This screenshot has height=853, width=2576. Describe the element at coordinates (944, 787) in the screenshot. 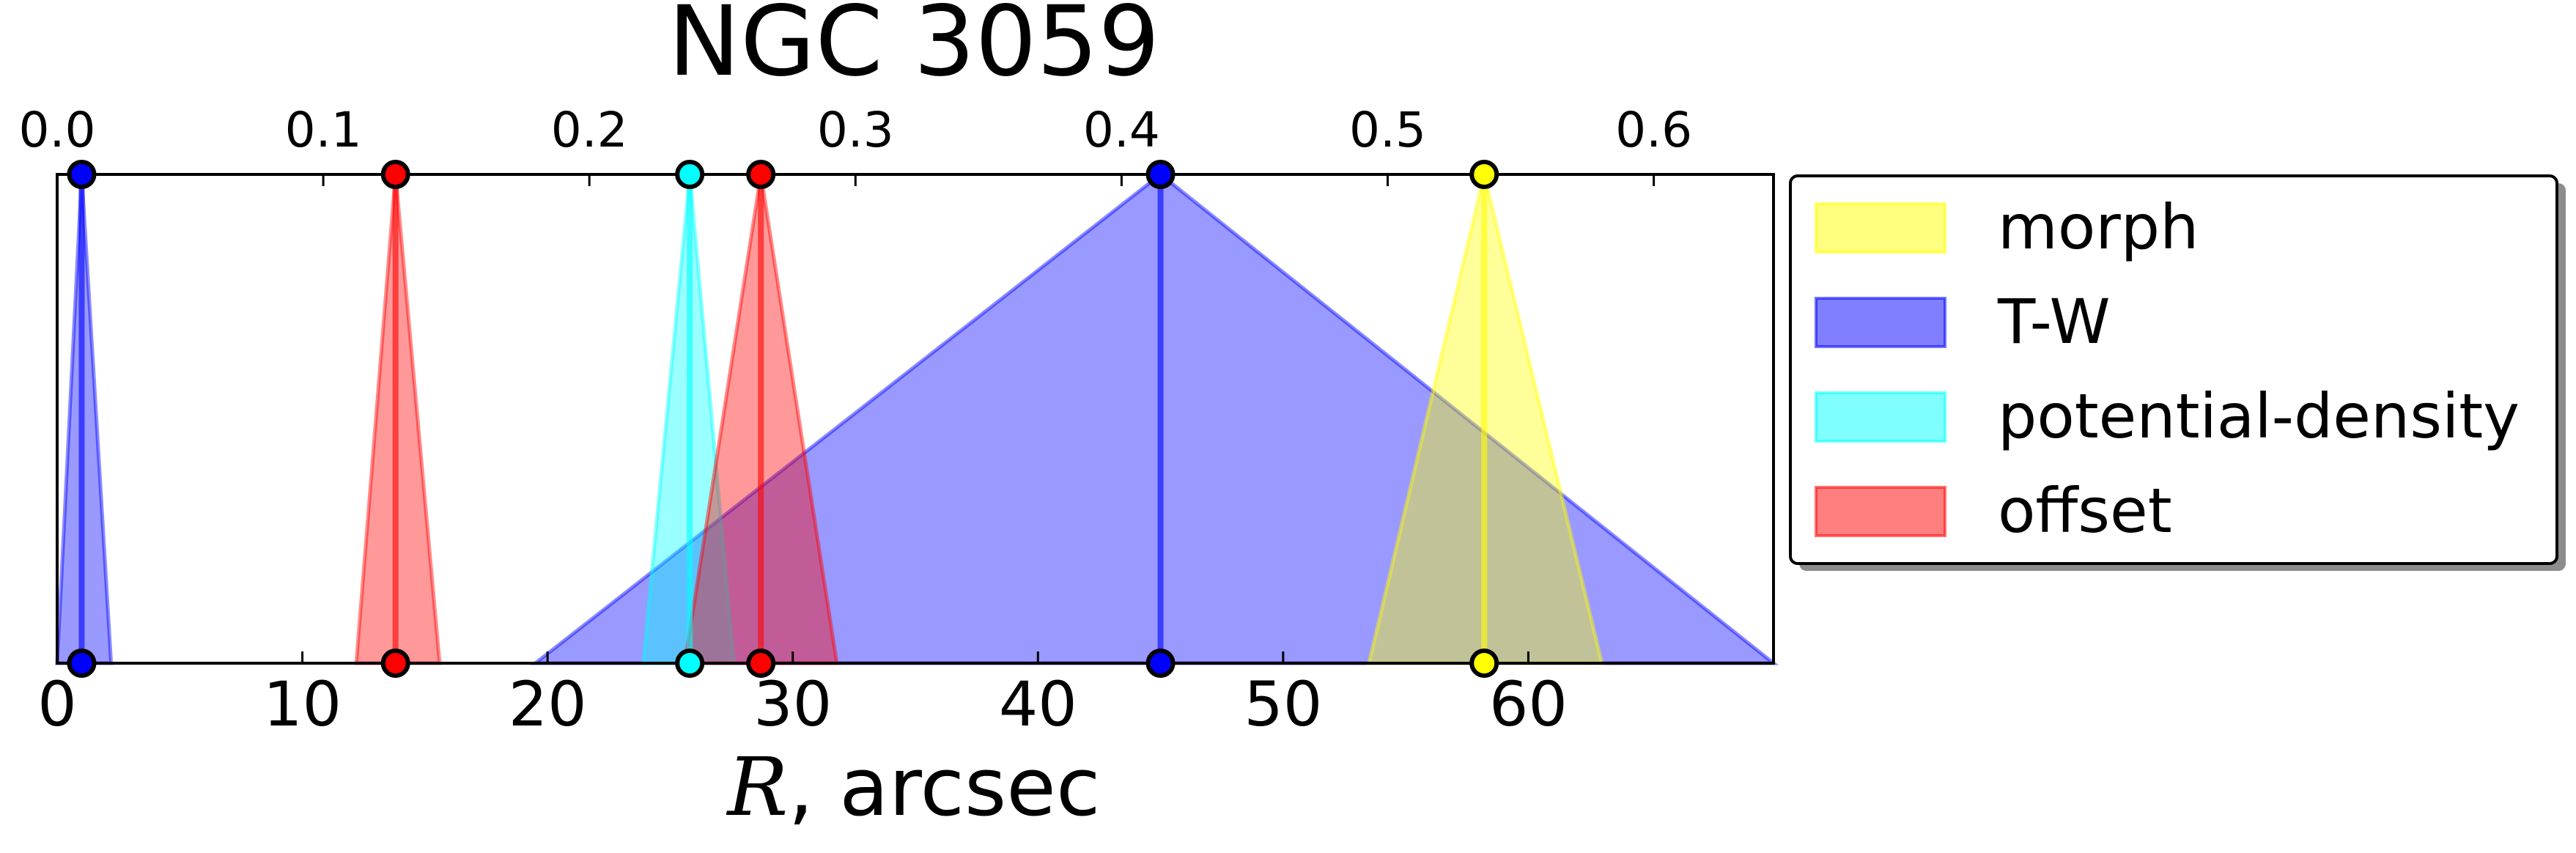

I see `x-axis-label-text: , arcsec` at that location.